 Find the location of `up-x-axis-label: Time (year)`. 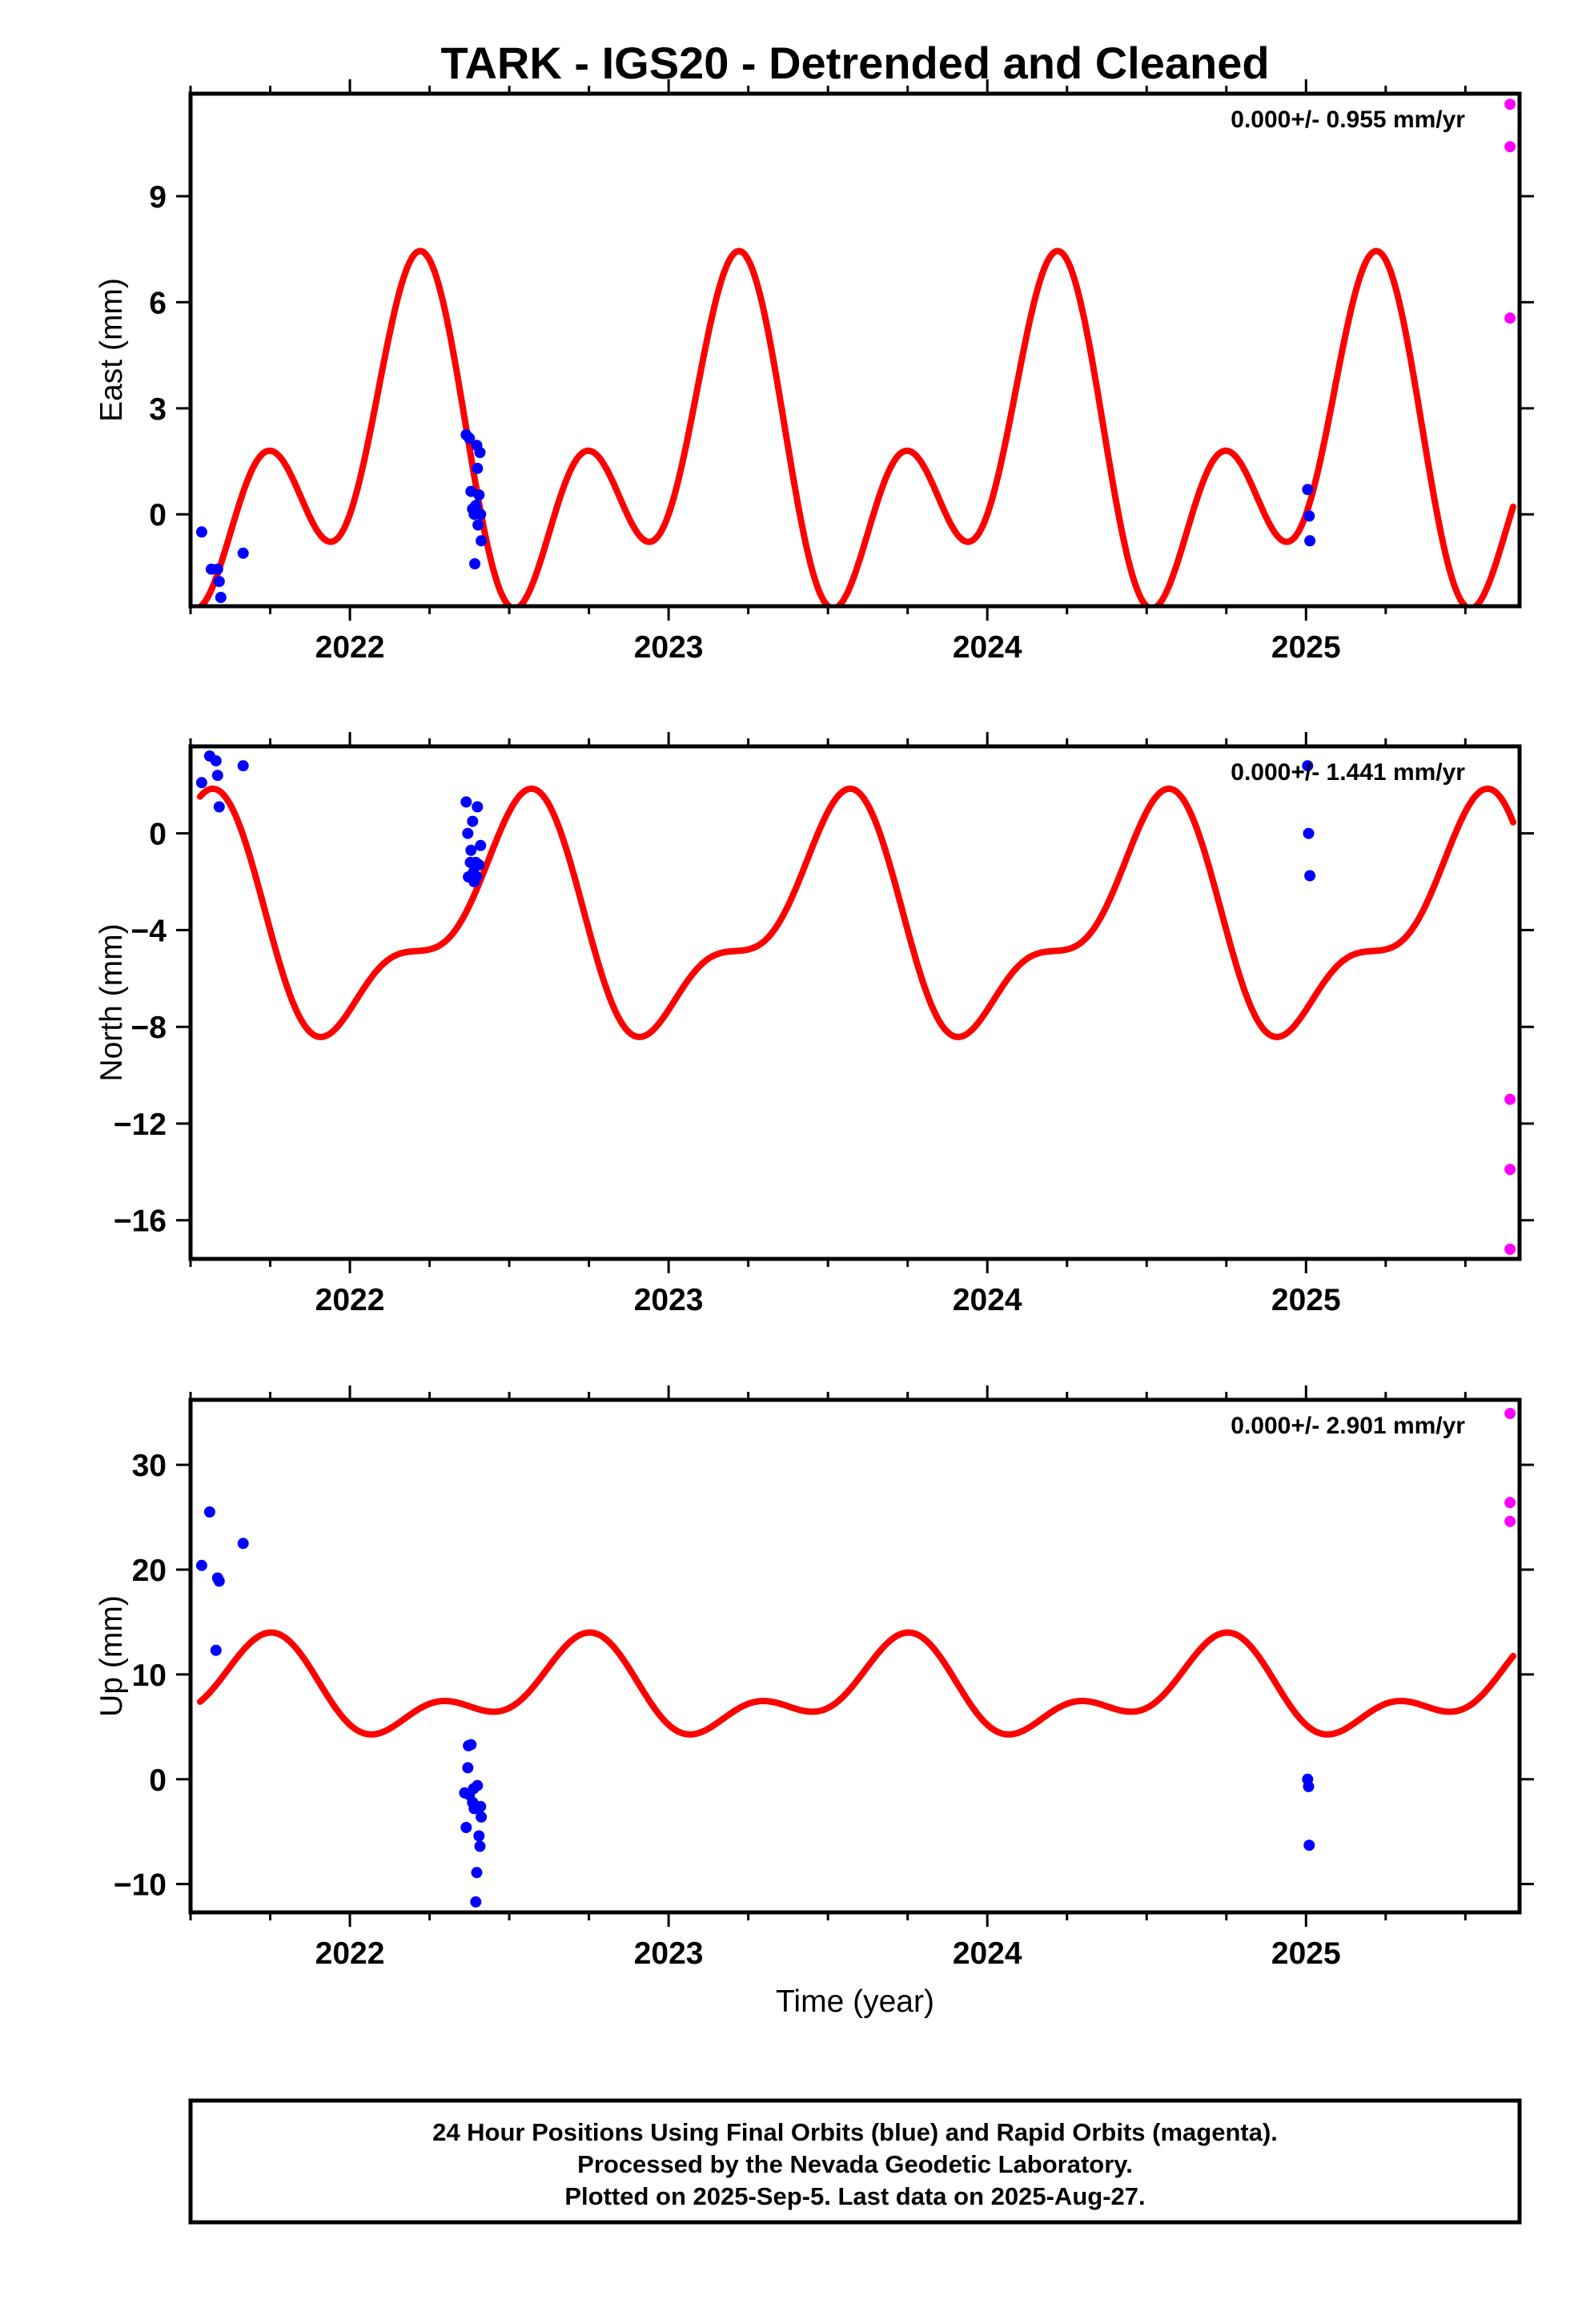

up-x-axis-label: Time (year) is located at coordinates (855, 2001).